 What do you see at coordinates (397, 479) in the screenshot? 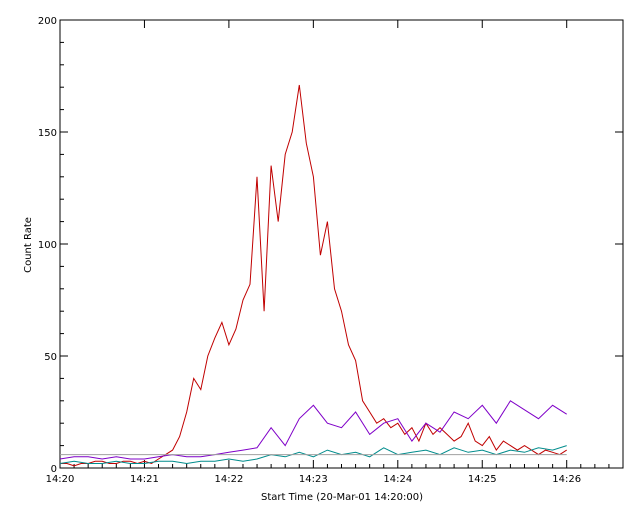
I see `x-tick-label: 14:24` at bounding box center [397, 479].